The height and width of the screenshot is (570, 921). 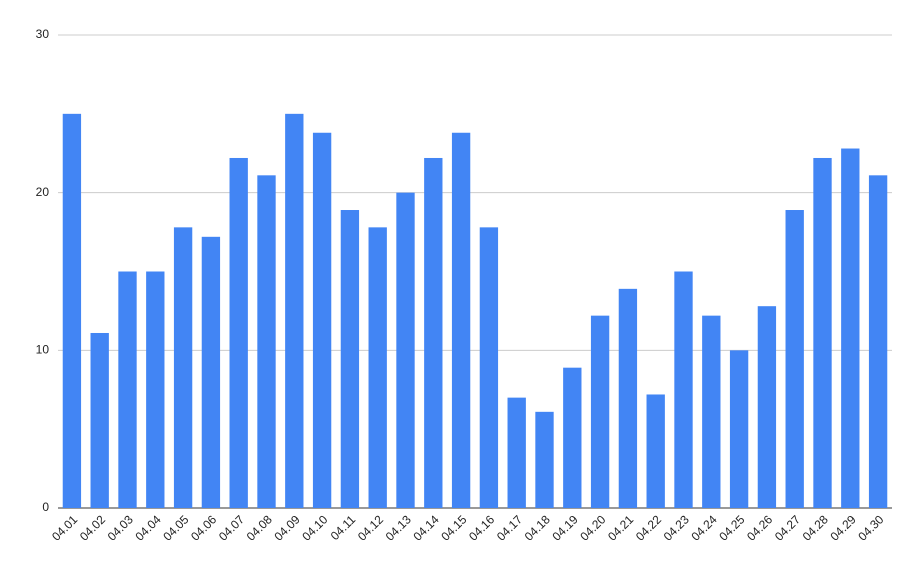 I want to click on x-tick-label: 04.28, so click(x=815, y=527).